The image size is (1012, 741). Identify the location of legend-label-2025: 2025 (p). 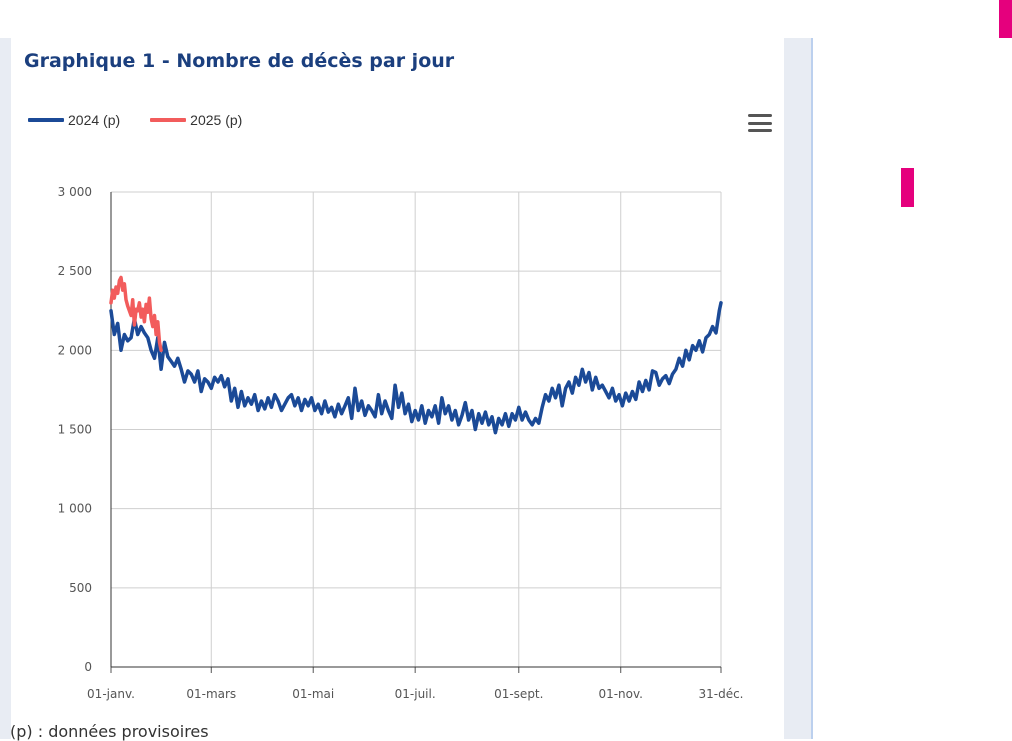
(216, 120).